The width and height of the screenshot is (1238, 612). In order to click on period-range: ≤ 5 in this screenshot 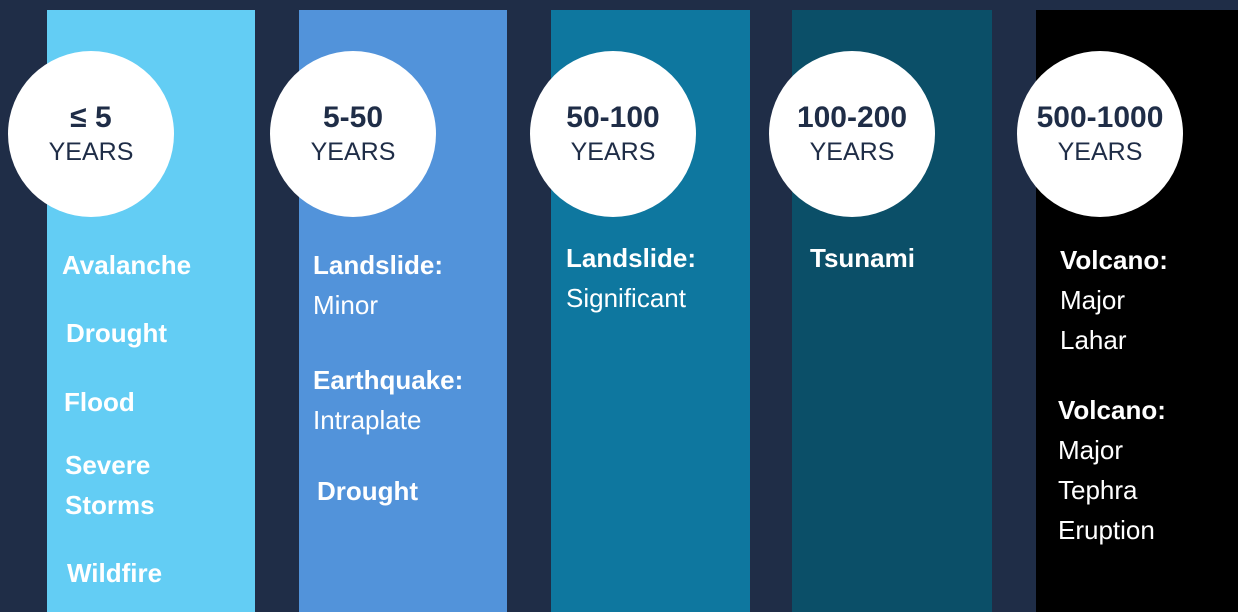, I will do `click(91, 117)`.